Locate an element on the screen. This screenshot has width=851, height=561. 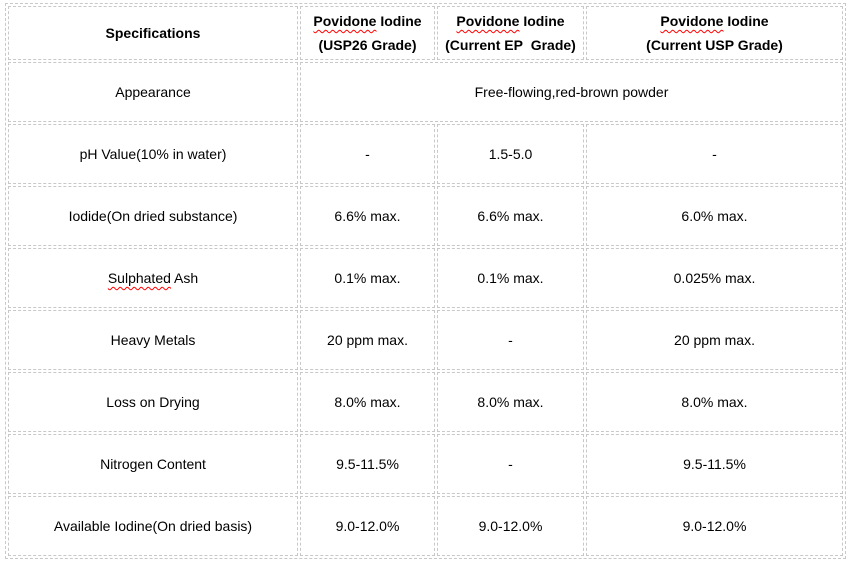
header-povidone-ep: Povidone Iodine (Current EP Grade) is located at coordinates (510, 33).